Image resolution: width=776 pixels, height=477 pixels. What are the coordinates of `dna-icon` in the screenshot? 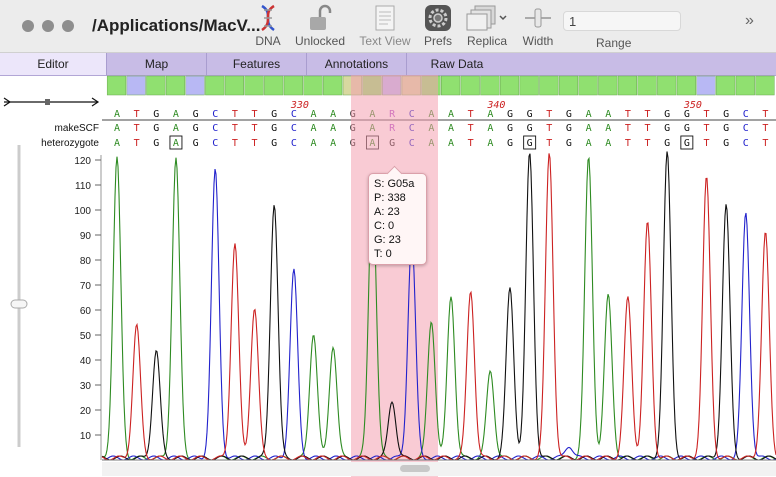 It's located at (268, 18).